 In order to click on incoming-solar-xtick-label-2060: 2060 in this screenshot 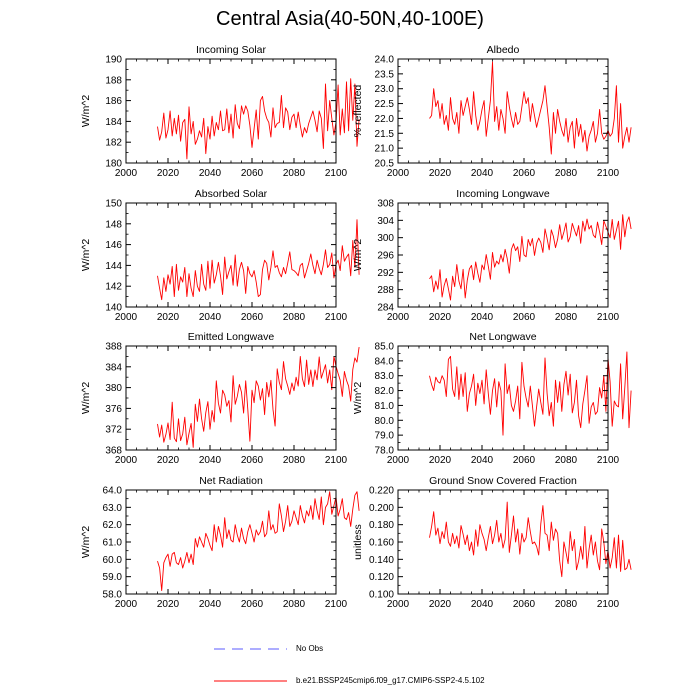, I will do `click(252, 173)`.